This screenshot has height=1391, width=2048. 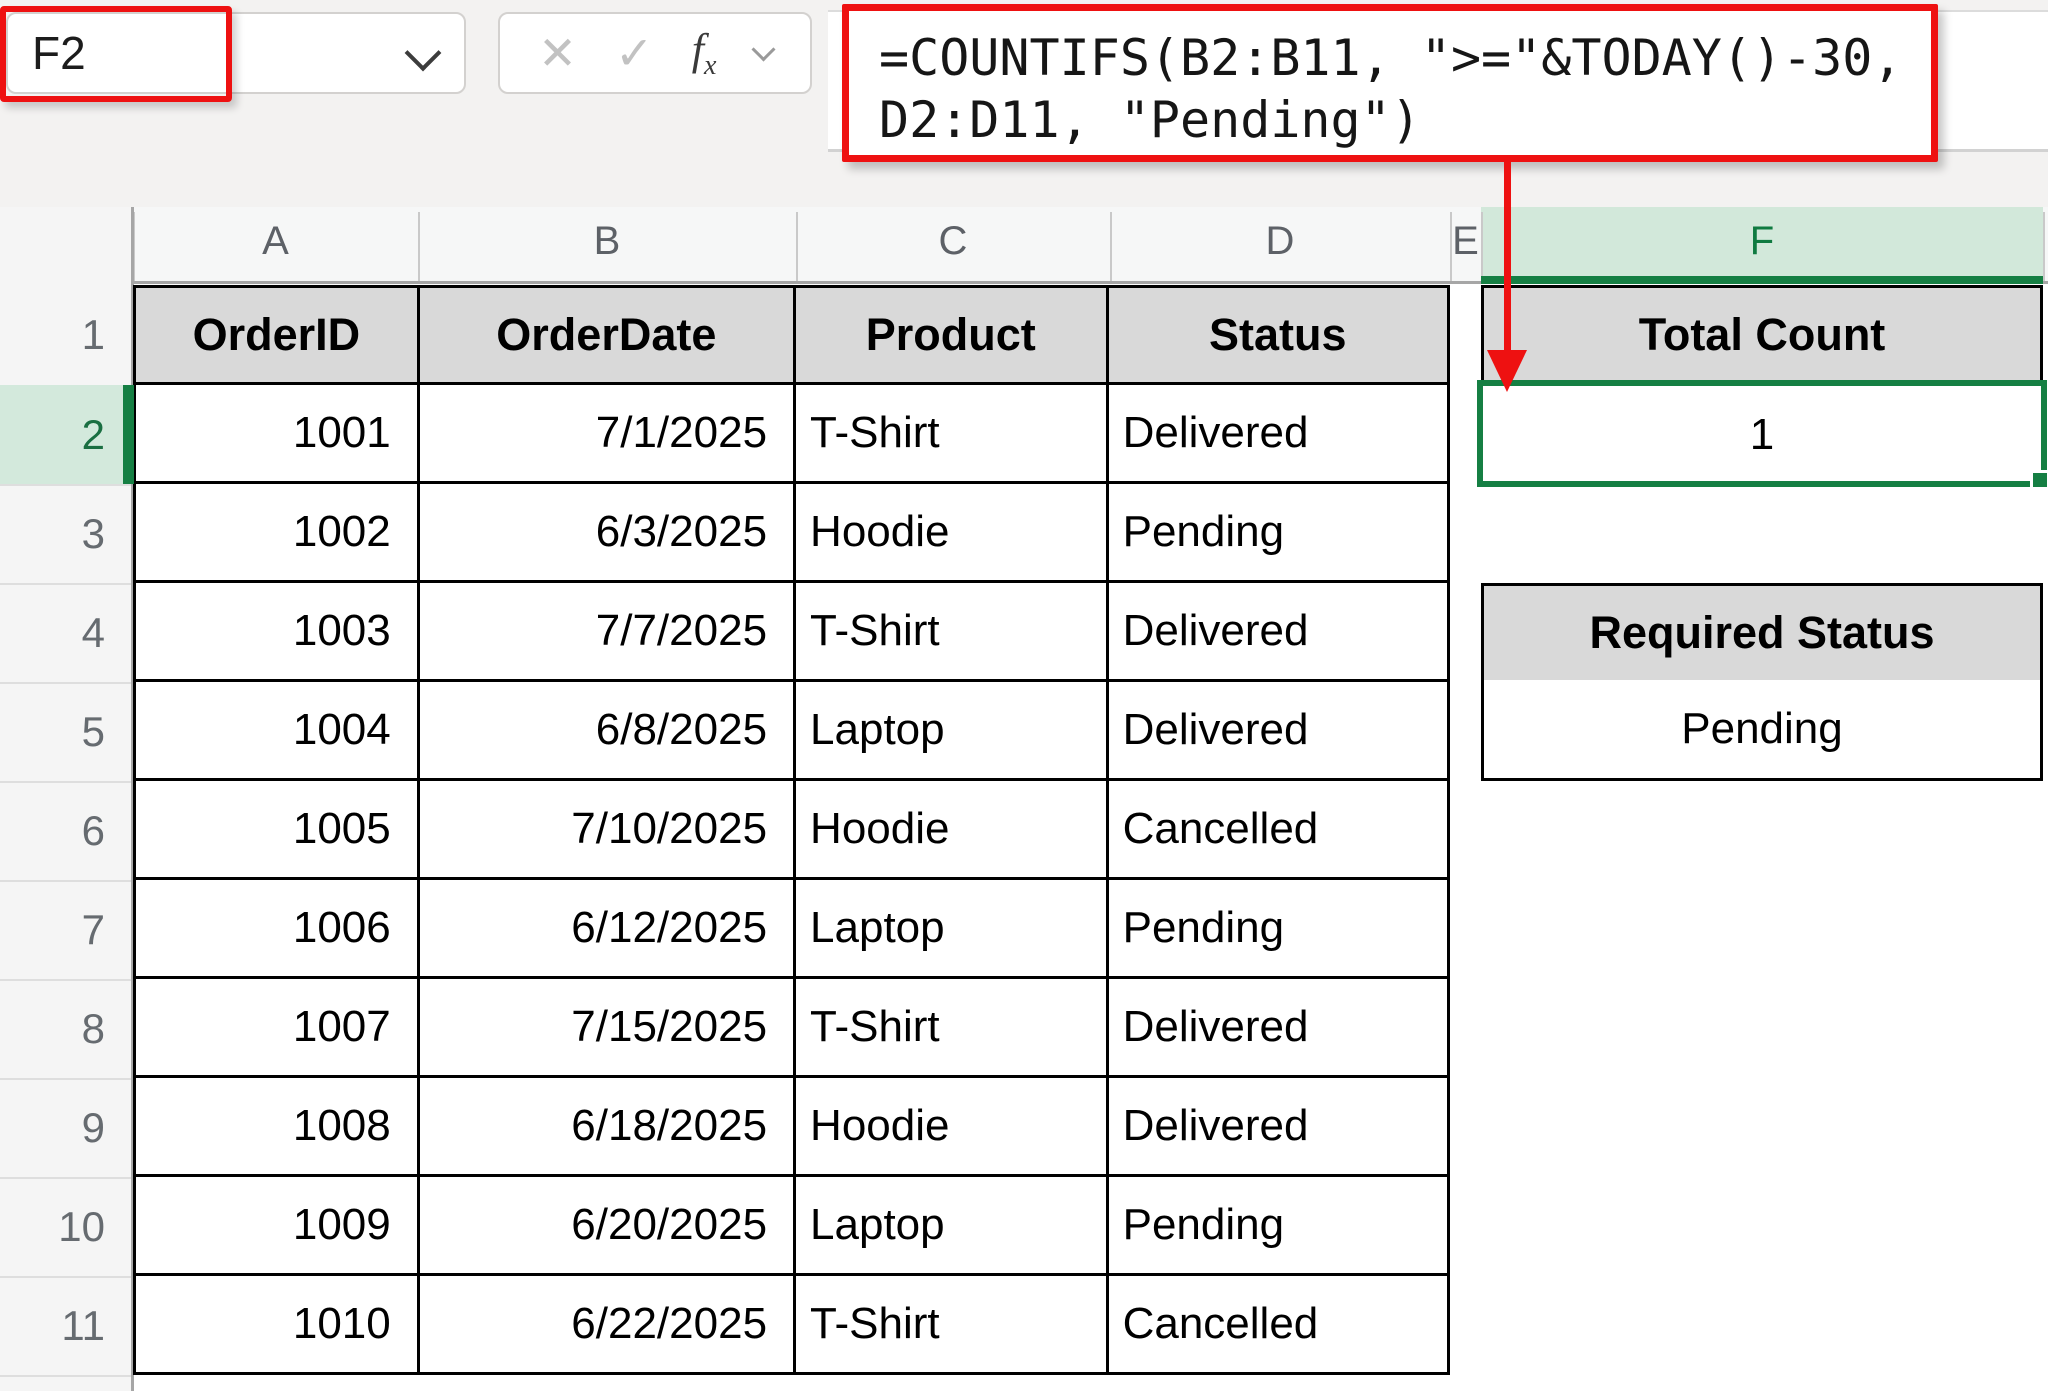 I want to click on cell-D7: Pending, so click(x=1277, y=929).